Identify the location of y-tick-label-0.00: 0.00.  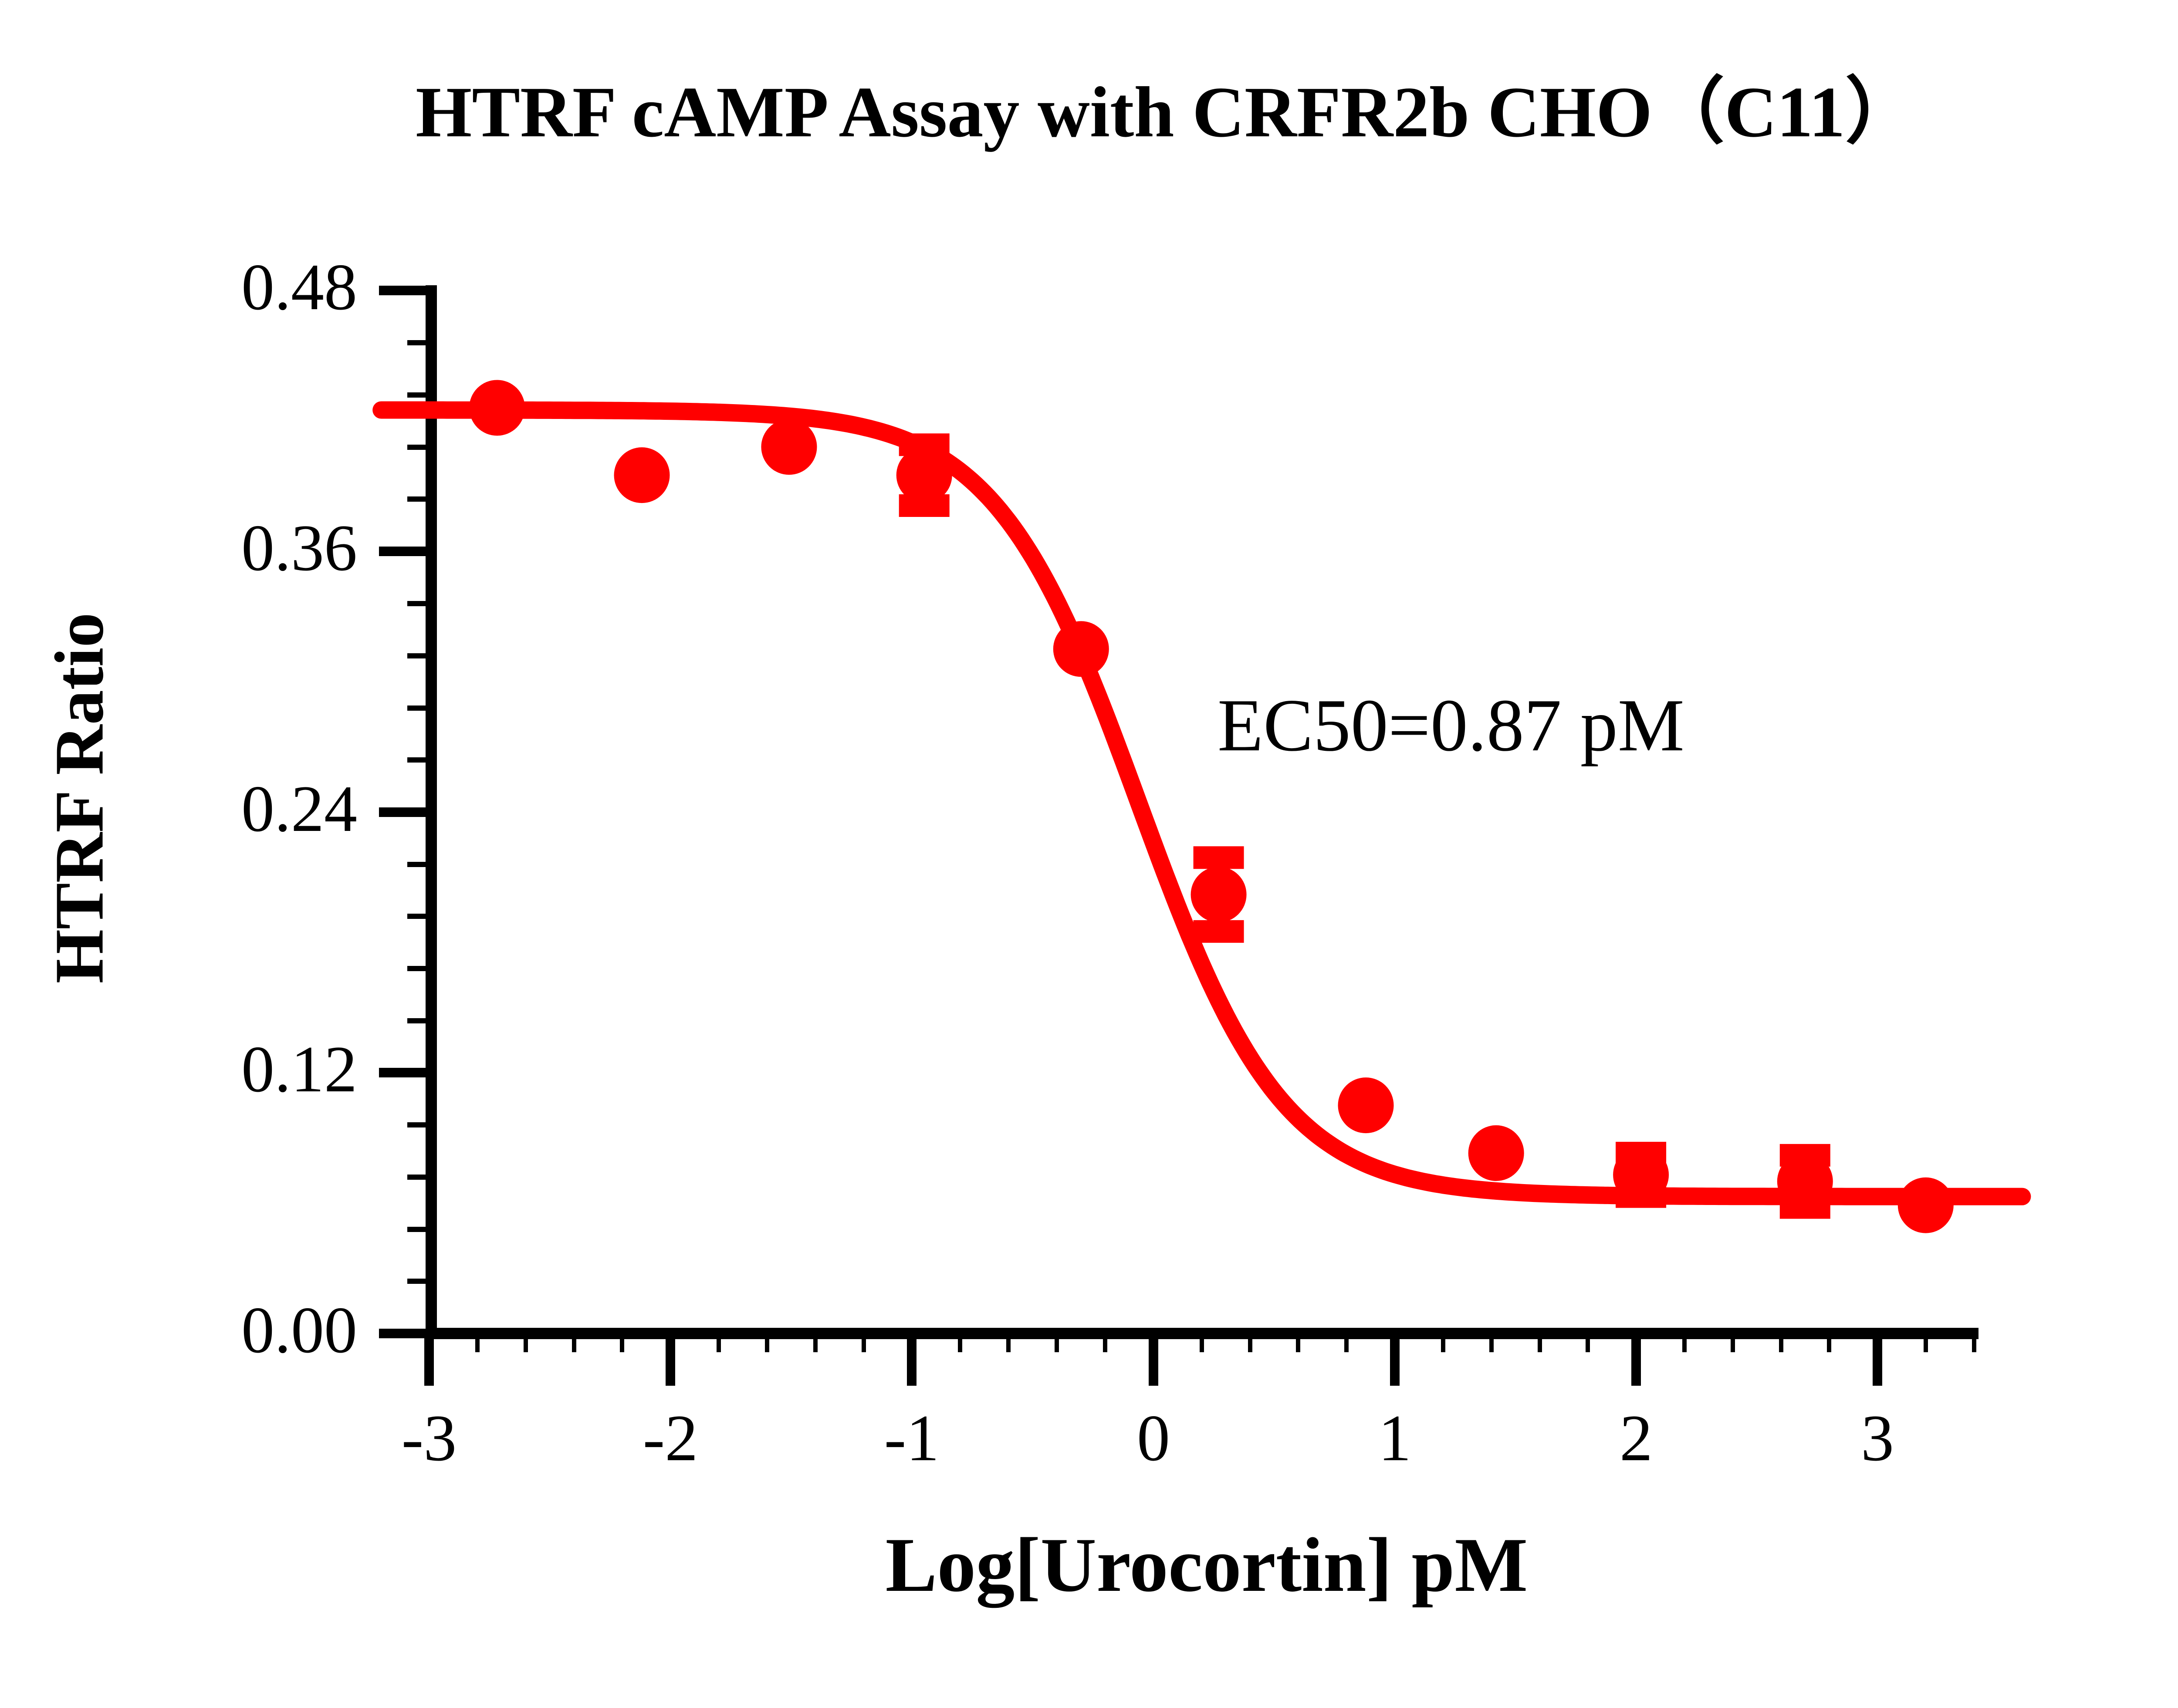
(299, 1330).